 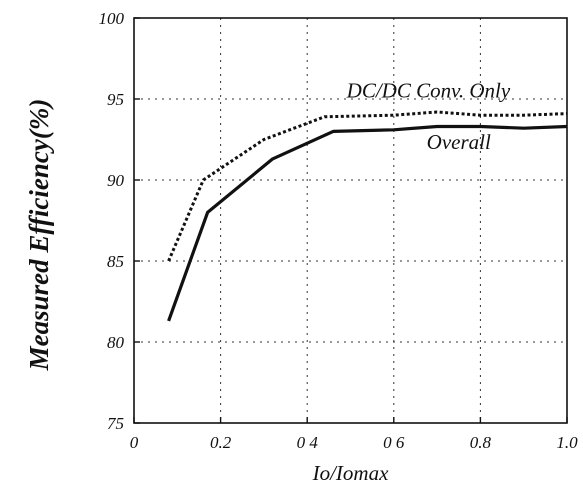 I want to click on y-axis-label: Measured Efficiency(%), so click(x=39, y=235).